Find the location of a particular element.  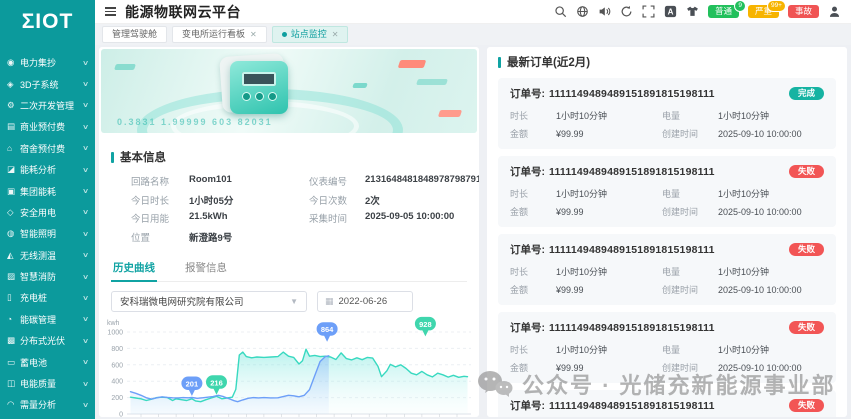

globe-icon is located at coordinates (582, 11).